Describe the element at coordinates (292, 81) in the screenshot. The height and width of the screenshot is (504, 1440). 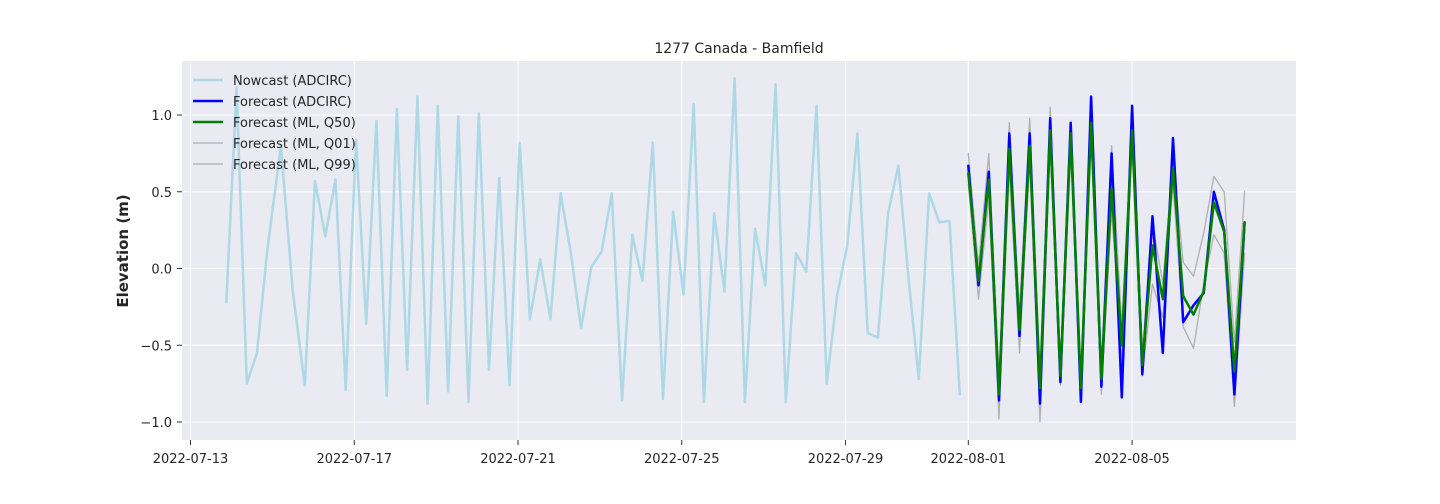
I see `legend-label: Nowcast (ADCIRC)` at that location.